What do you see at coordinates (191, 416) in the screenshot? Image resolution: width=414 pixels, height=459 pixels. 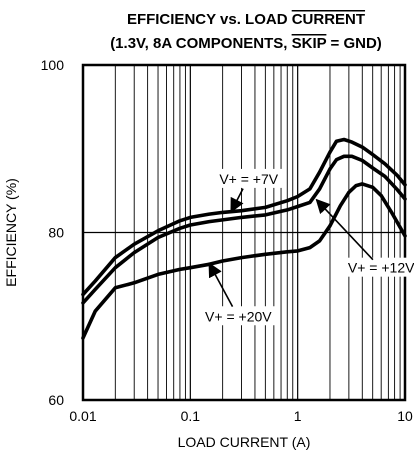 I see `x-tick-label: 0.1` at bounding box center [191, 416].